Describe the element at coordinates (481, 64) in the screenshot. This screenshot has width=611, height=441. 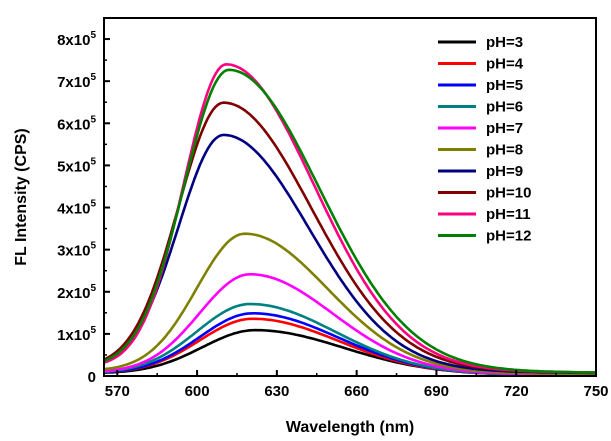
I see `legend-entry: pH=4` at that location.